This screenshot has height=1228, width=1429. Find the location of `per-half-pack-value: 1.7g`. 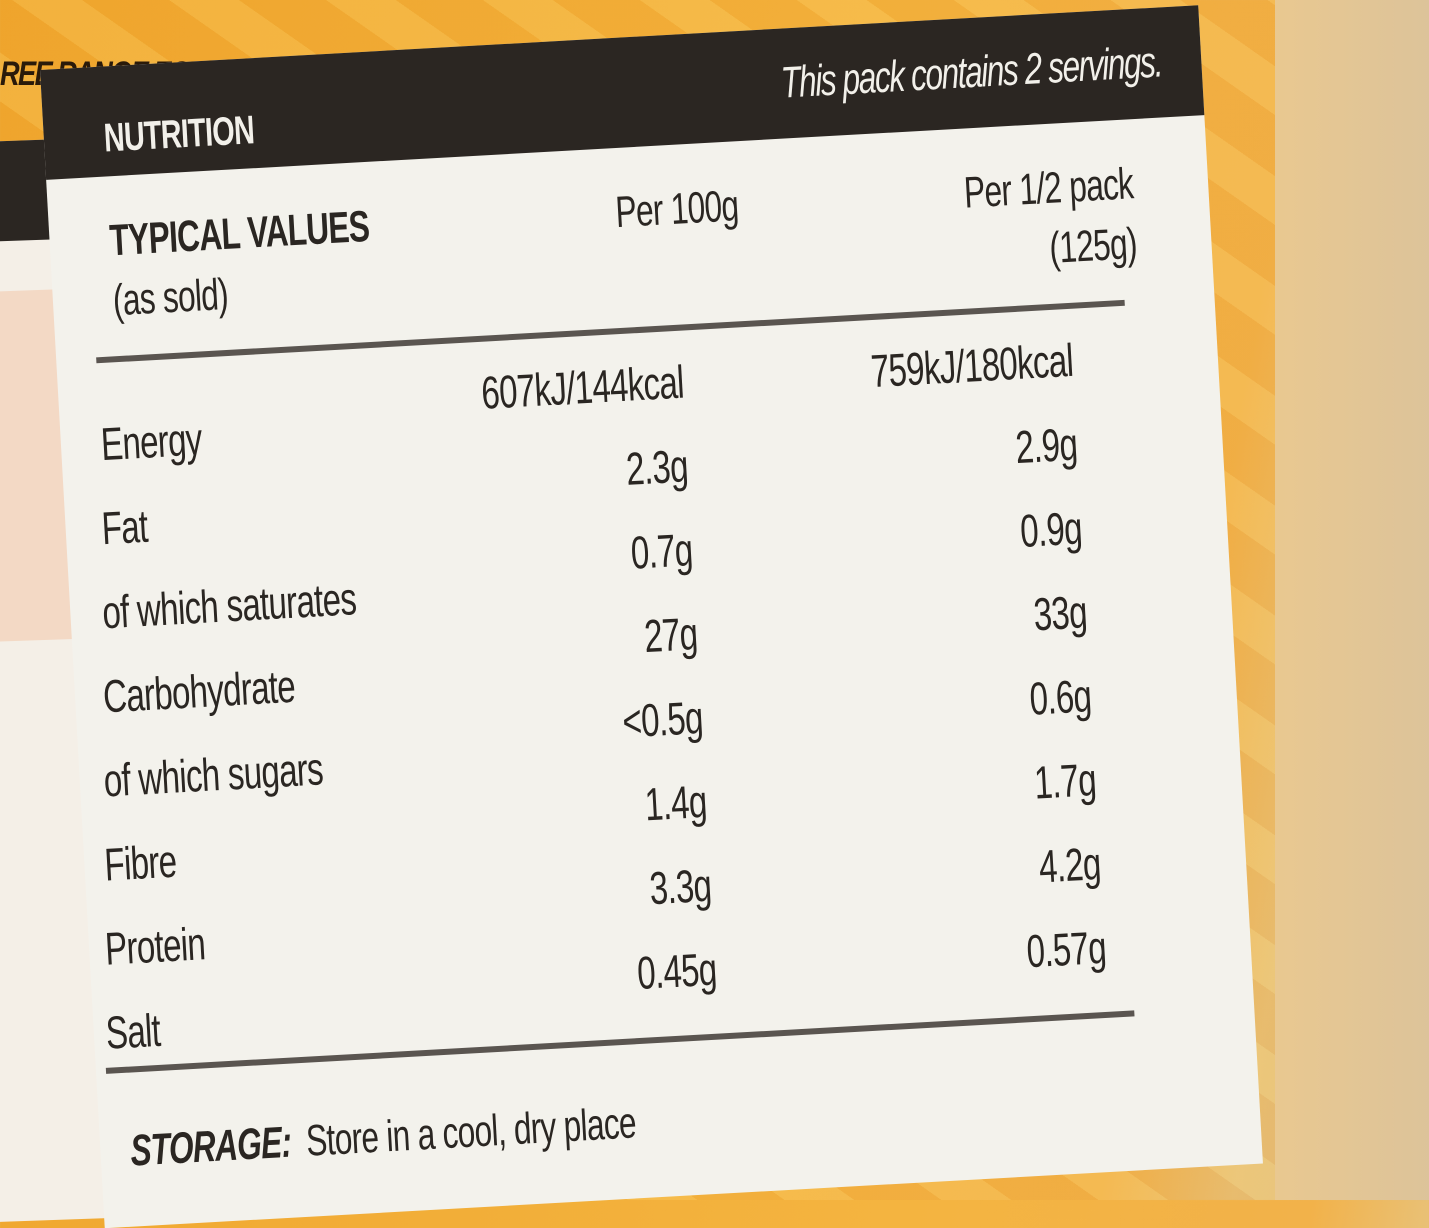

per-half-pack-value: 1.7g is located at coordinates (1065, 781).